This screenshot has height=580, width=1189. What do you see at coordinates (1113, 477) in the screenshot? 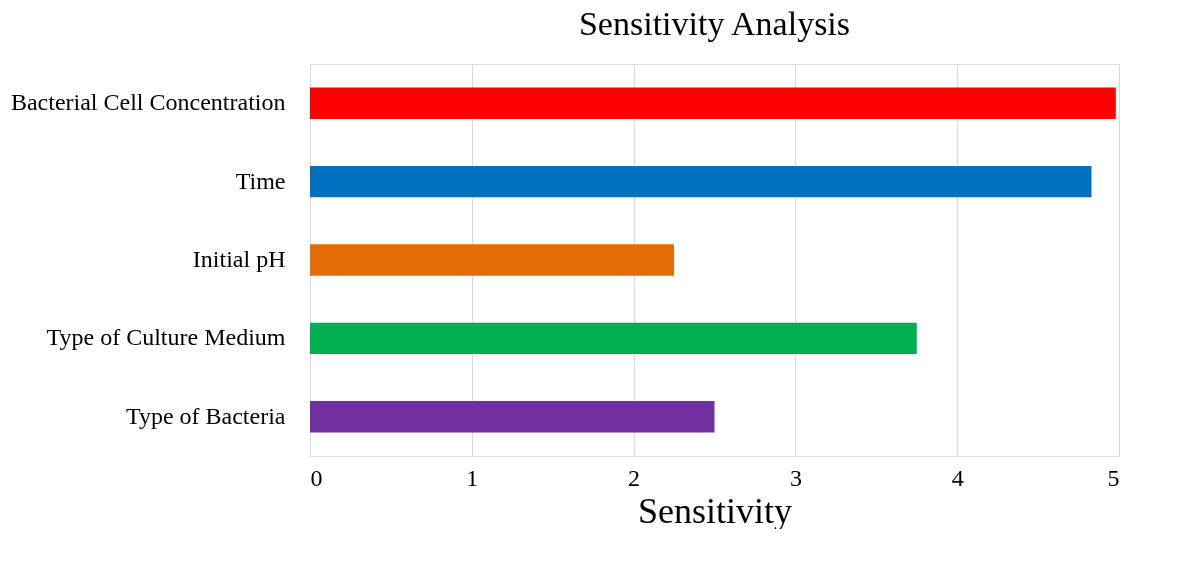
I see `x-tick-label: 5` at bounding box center [1113, 477].